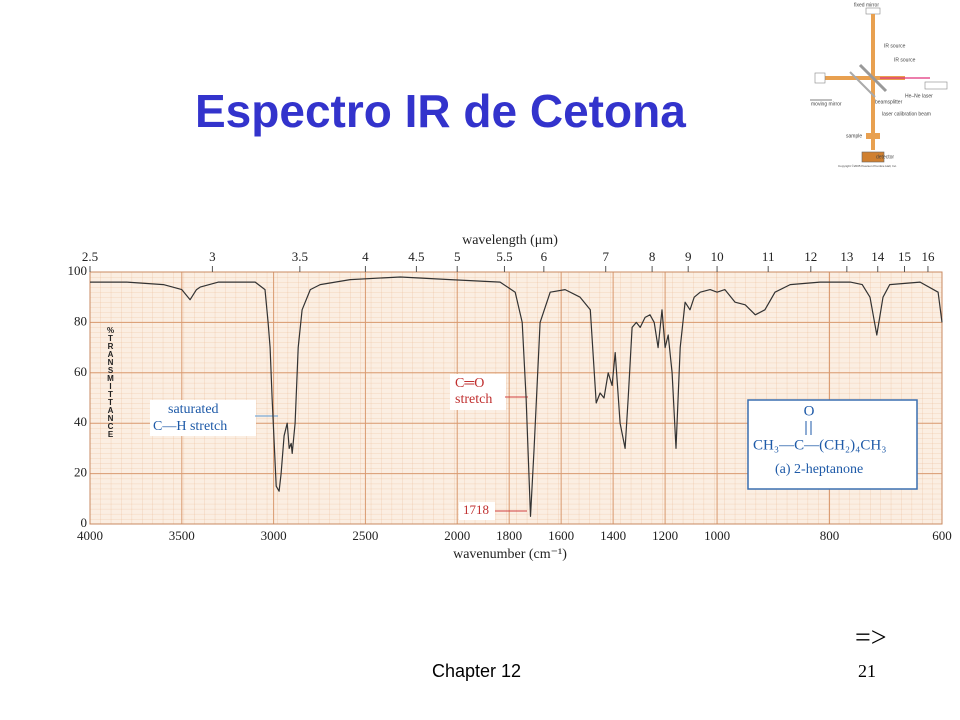 The width and height of the screenshot is (960, 720). I want to click on y-tick-label: 0, so click(84, 522).